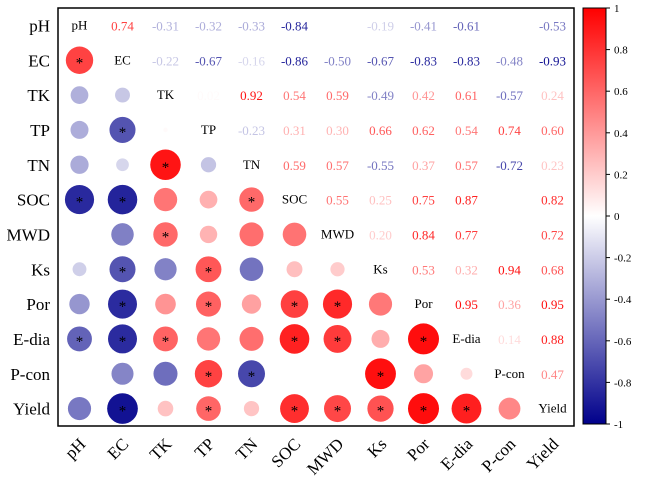 The width and height of the screenshot is (650, 491). What do you see at coordinates (509, 269) in the screenshot?
I see `coefficient-label: 0.94` at bounding box center [509, 269].